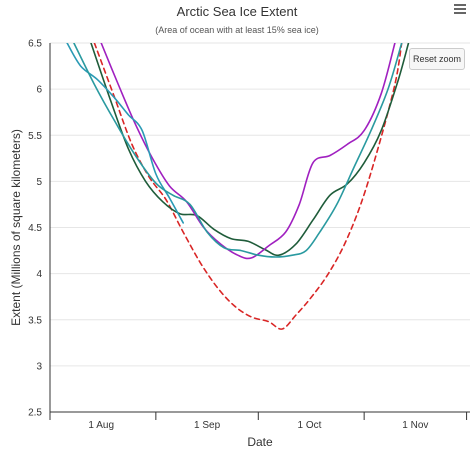  Describe the element at coordinates (310, 425) in the screenshot. I see `x-tick-label: 1 Oct` at that location.